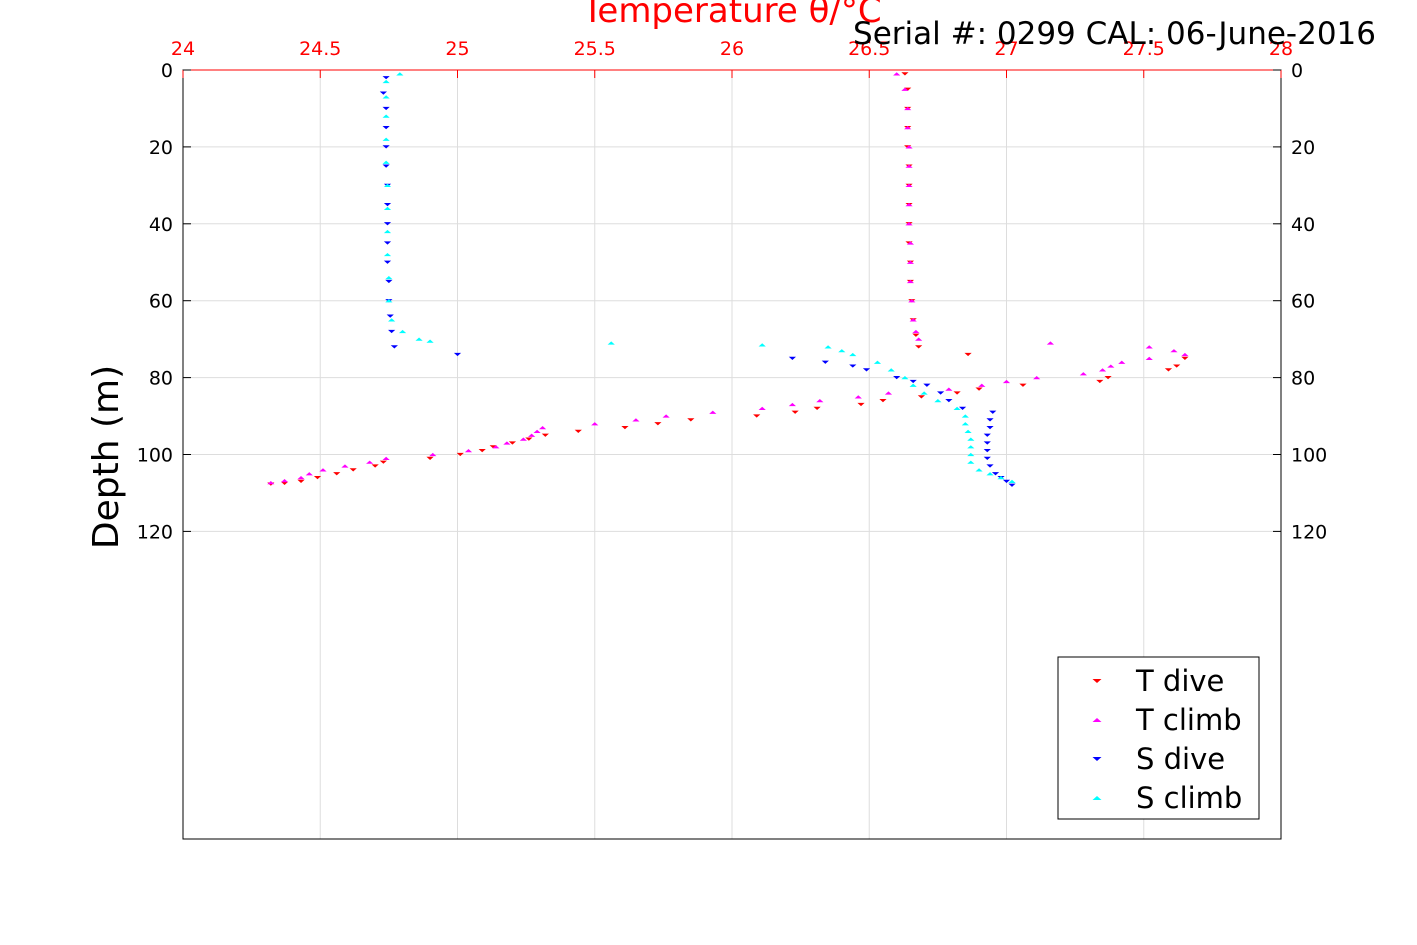  What do you see at coordinates (106, 457) in the screenshot?
I see `y-axis-title: Depth (m)` at bounding box center [106, 457].